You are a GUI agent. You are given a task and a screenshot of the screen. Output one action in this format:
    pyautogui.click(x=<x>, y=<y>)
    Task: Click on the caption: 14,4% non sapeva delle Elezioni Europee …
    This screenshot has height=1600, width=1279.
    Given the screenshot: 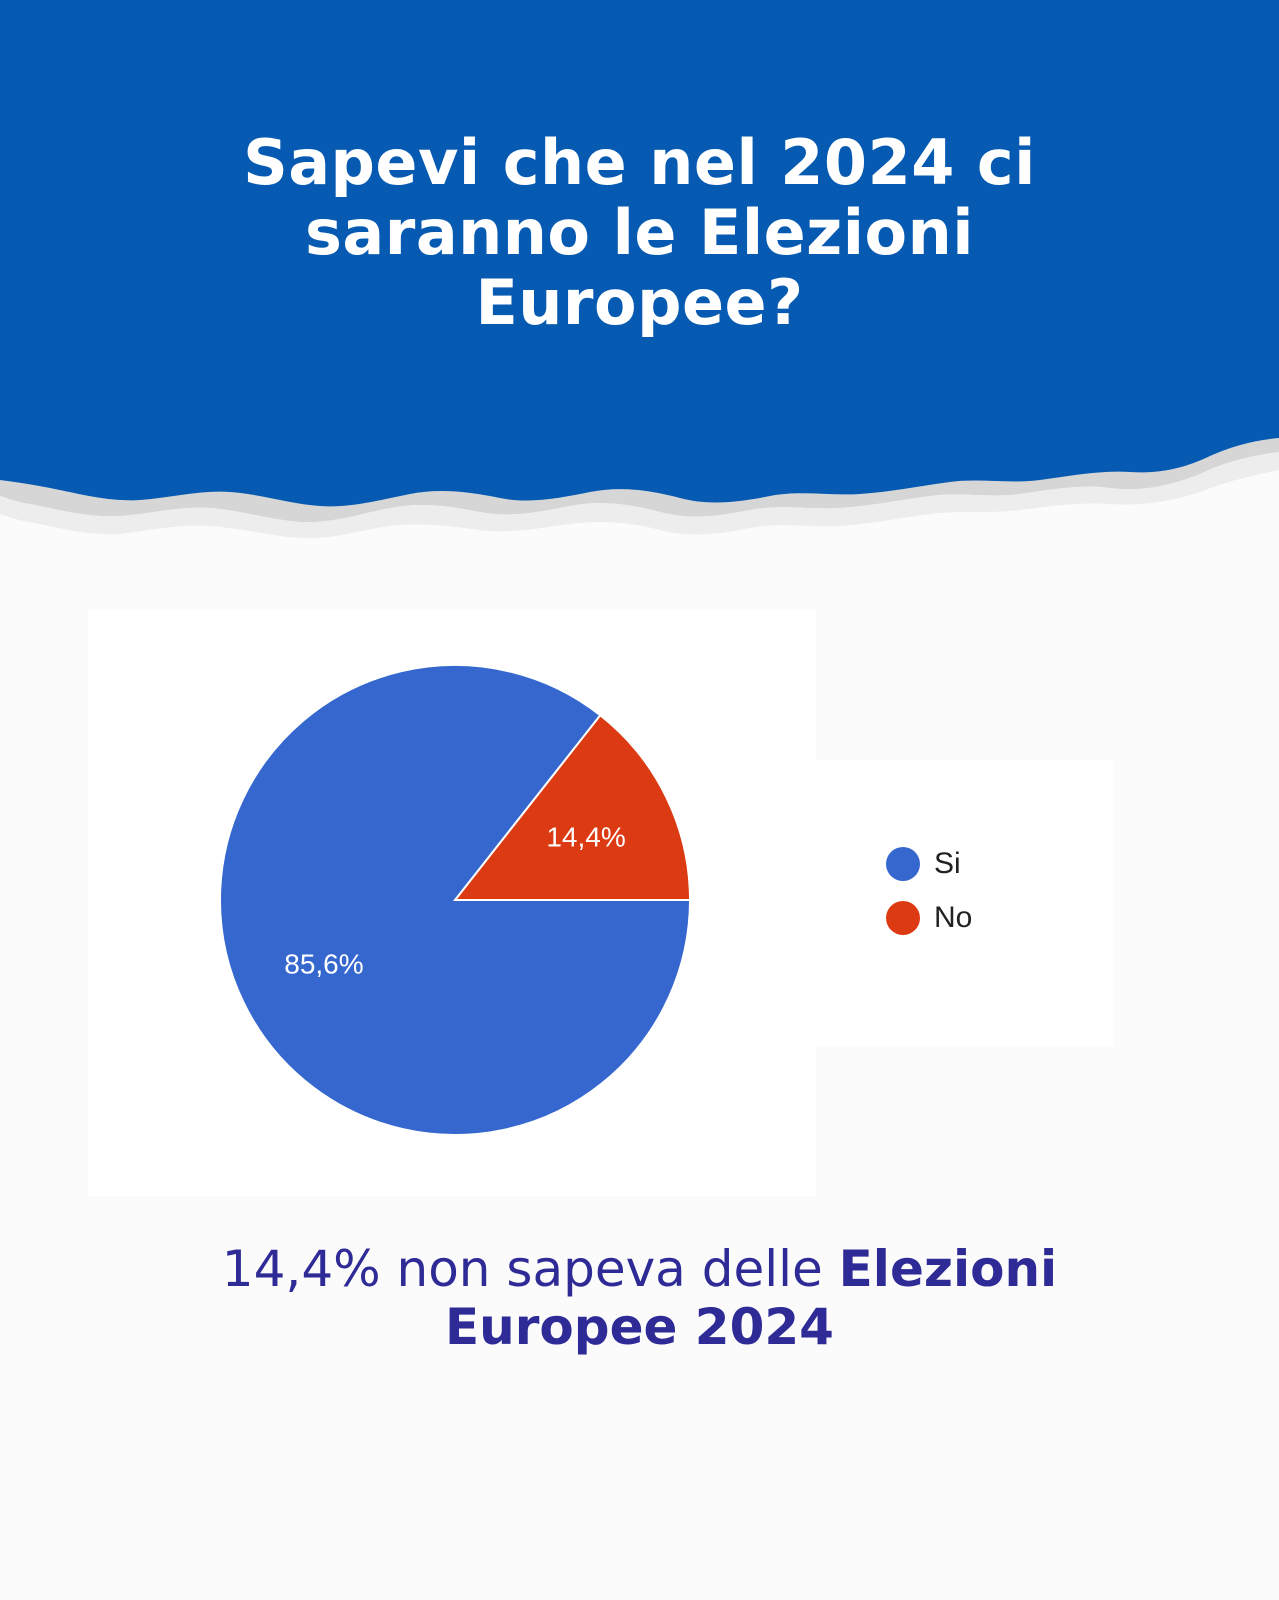 What is the action you would take?
    pyautogui.click(x=639, y=1298)
    